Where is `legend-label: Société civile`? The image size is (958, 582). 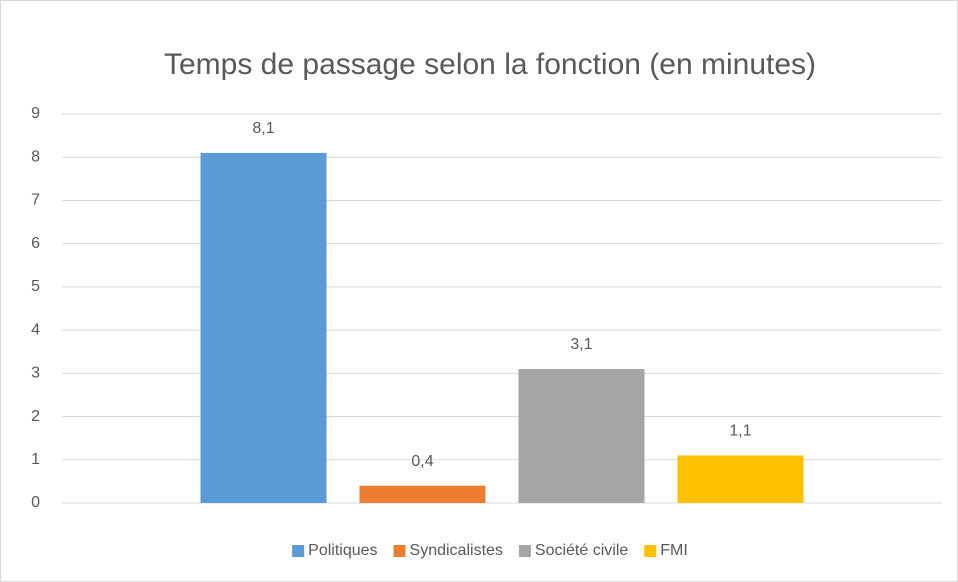 legend-label: Société civile is located at coordinates (581, 550).